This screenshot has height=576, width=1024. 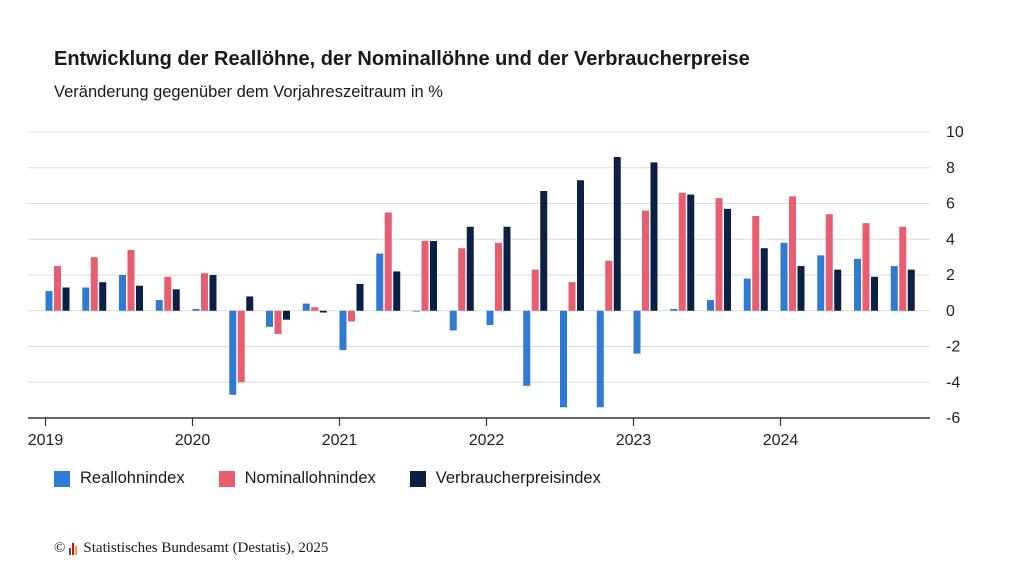 I want to click on legend-label-real: Reallohnindex, so click(x=132, y=478).